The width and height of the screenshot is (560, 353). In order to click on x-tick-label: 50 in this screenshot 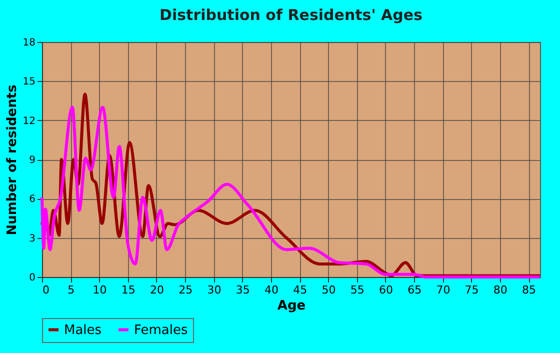, I will do `click(329, 290)`.